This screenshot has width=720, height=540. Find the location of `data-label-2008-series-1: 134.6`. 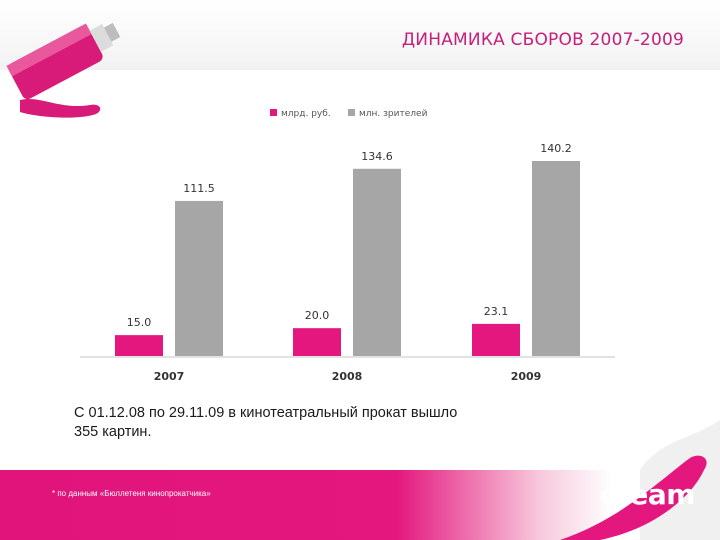

data-label-2008-series-1: 134.6 is located at coordinates (377, 156).